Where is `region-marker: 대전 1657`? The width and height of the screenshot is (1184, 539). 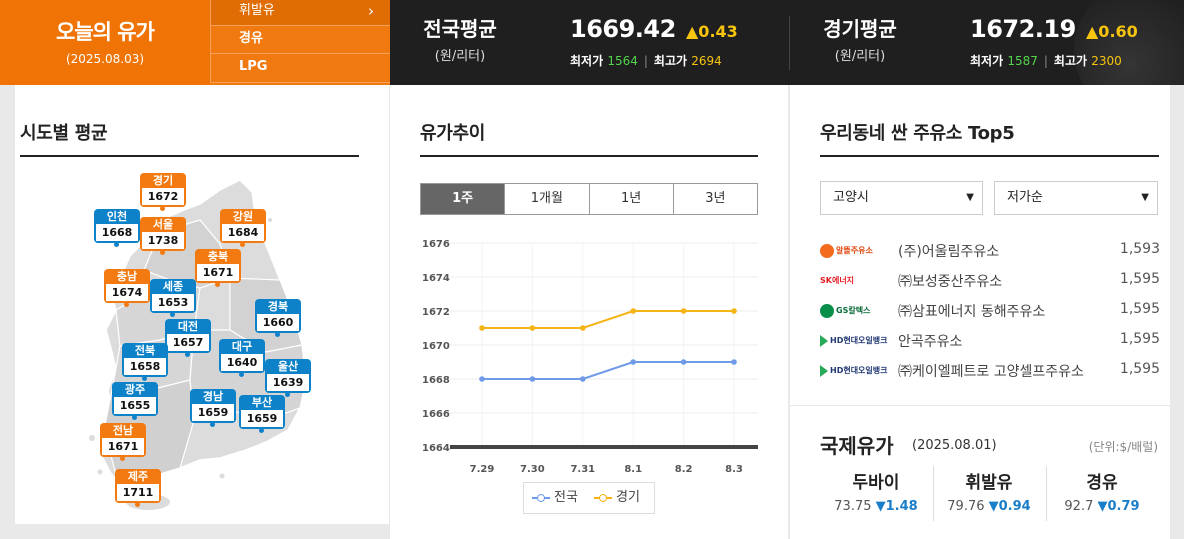 region-marker: 대전 1657 is located at coordinates (188, 338).